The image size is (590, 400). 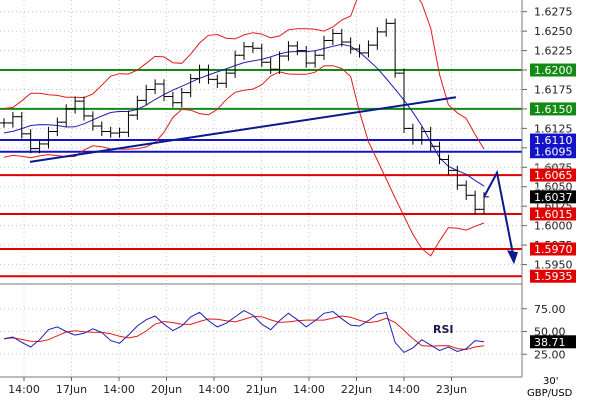 What do you see at coordinates (71, 389) in the screenshot?
I see `time-tick-label: 17Jun` at bounding box center [71, 389].